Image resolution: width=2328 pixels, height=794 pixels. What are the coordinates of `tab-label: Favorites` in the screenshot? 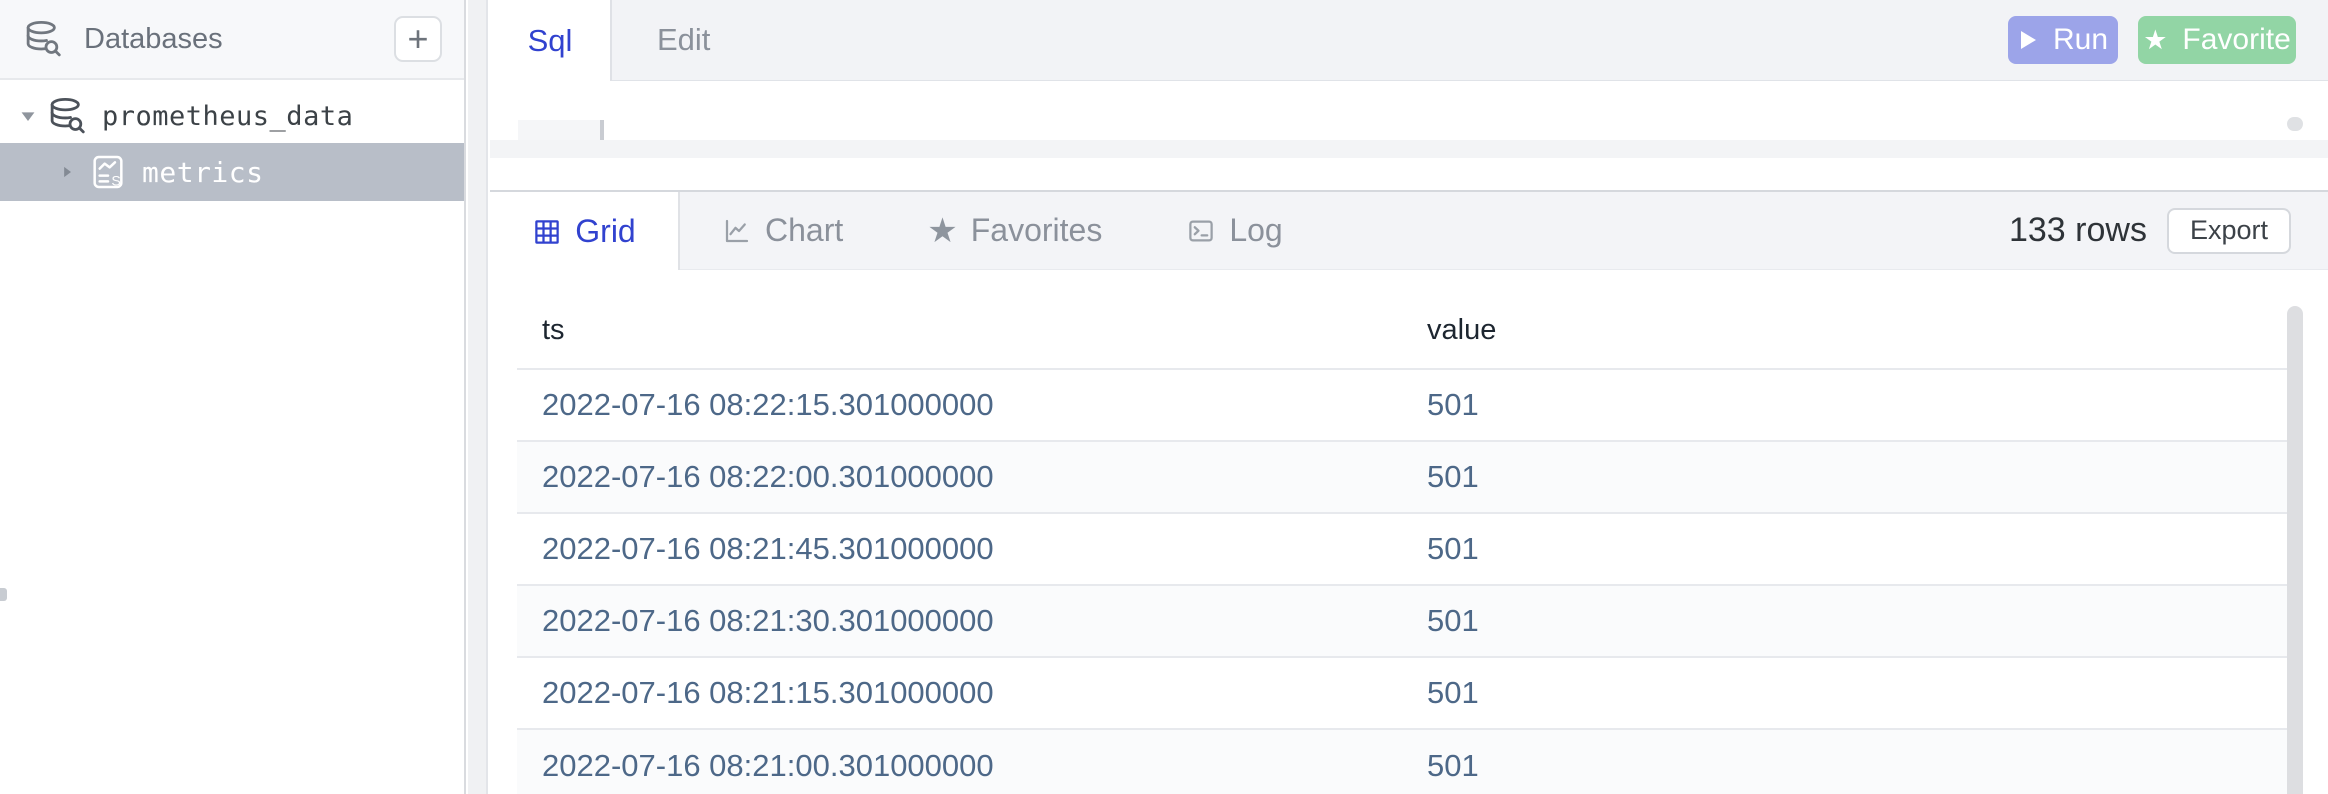 It's located at (1036, 230).